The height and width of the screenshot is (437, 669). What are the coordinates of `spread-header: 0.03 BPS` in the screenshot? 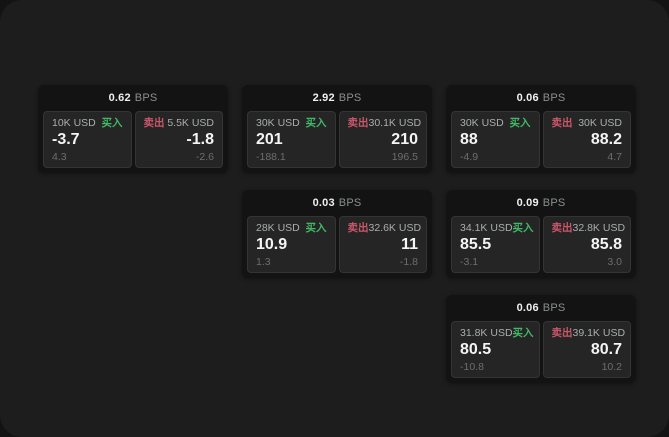 It's located at (337, 203).